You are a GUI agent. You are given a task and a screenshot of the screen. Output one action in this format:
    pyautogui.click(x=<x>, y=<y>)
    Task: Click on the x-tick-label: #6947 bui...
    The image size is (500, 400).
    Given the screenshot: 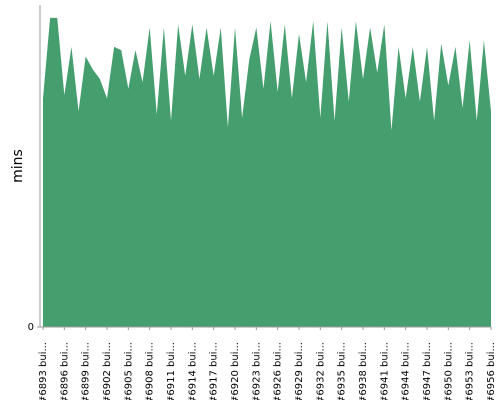 What is the action you would take?
    pyautogui.click(x=427, y=371)
    